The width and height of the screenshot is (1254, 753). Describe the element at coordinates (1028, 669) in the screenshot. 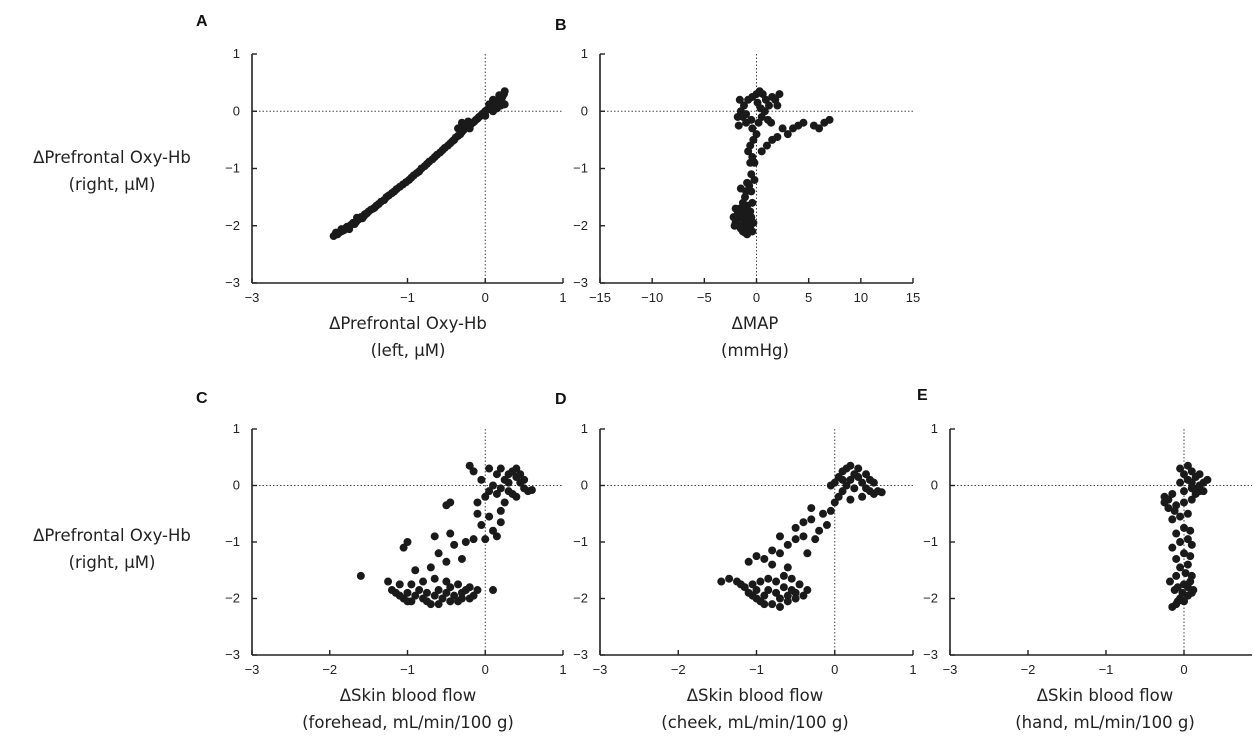

I see `x-tick-label: −2` at that location.